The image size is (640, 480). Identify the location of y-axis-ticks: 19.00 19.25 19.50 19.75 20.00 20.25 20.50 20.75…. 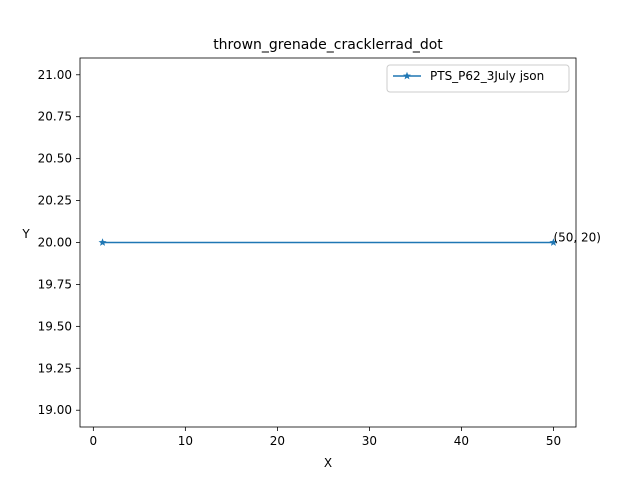
(59, 242).